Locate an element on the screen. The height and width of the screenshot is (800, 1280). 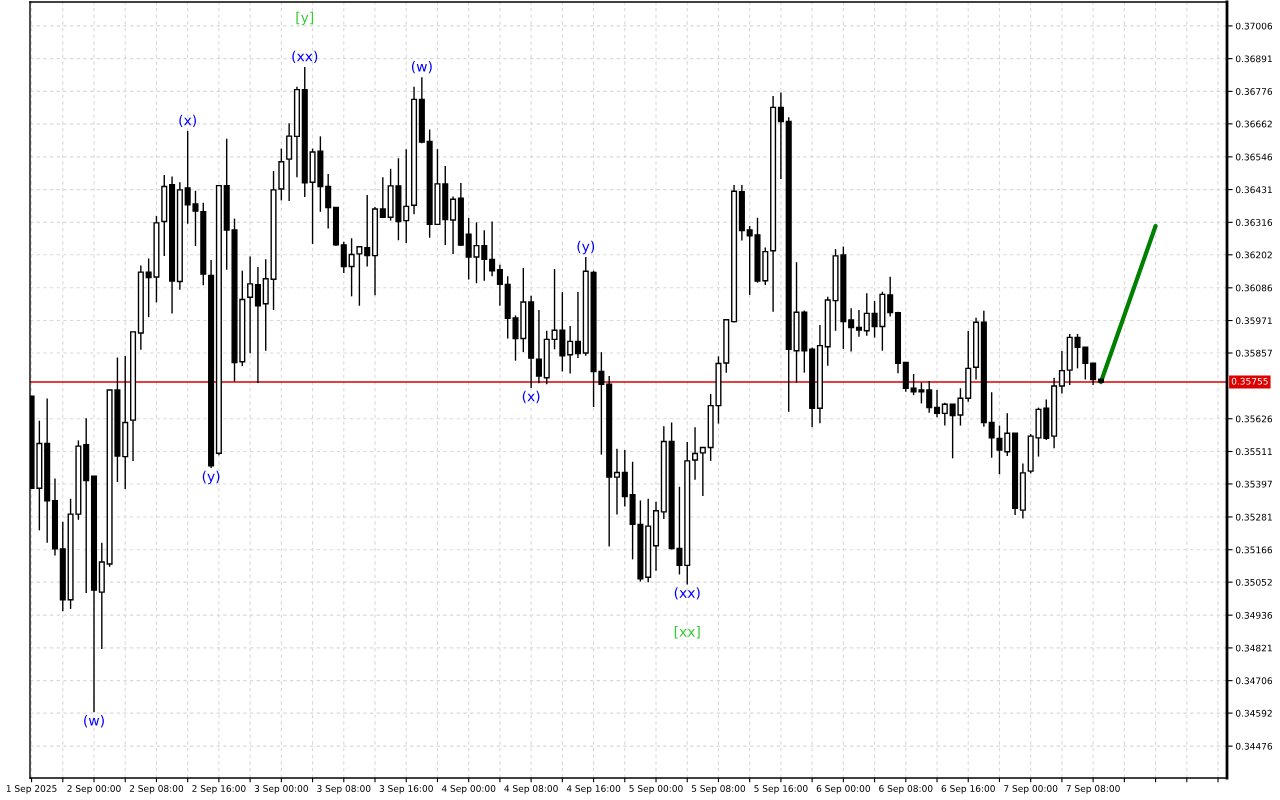
x-tick-label: 4 Sep 08:00 is located at coordinates (531, 789).